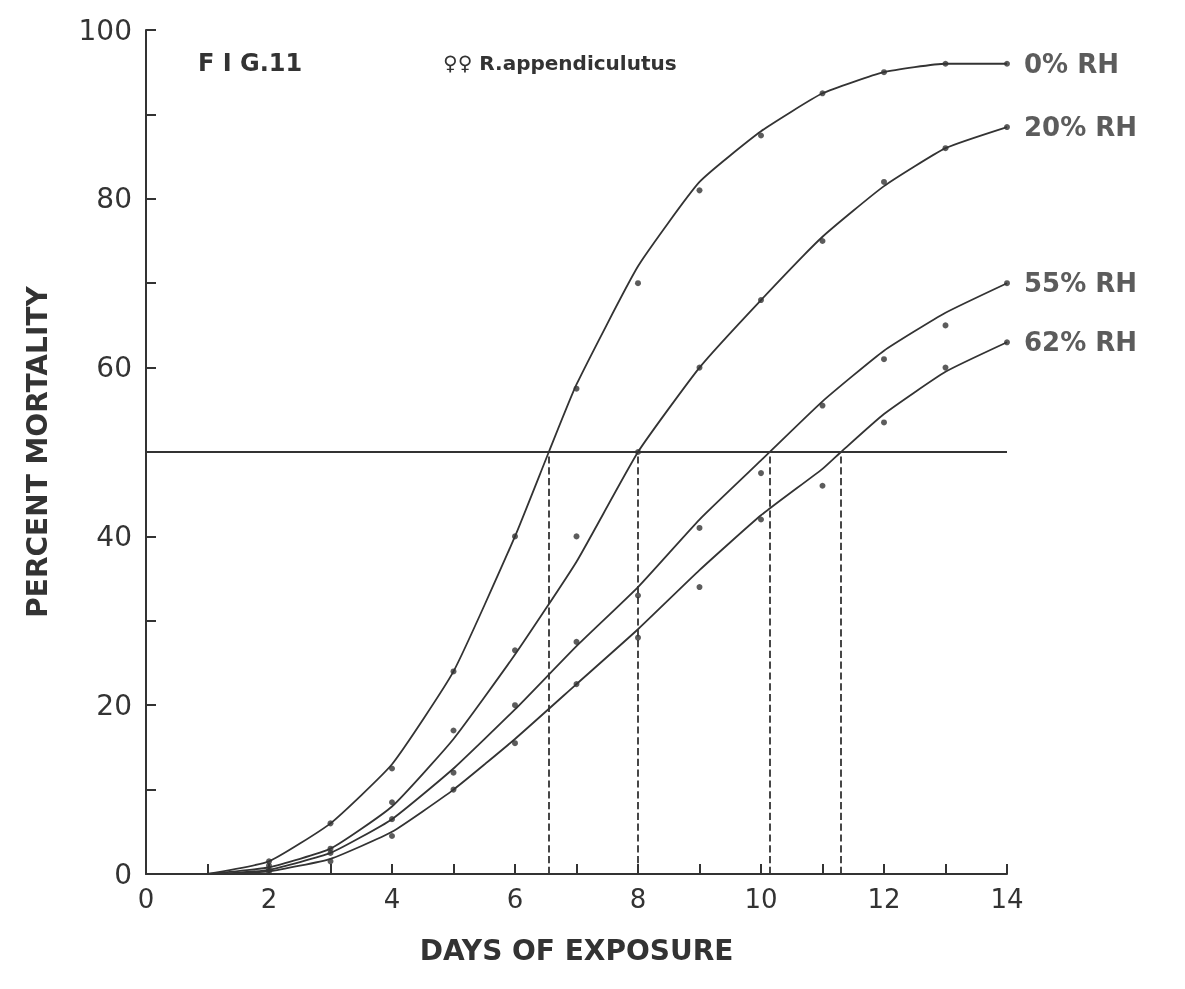 The width and height of the screenshot is (1185, 989). Describe the element at coordinates (1071, 63) in the screenshot. I see `series-label: 0% RH` at that location.